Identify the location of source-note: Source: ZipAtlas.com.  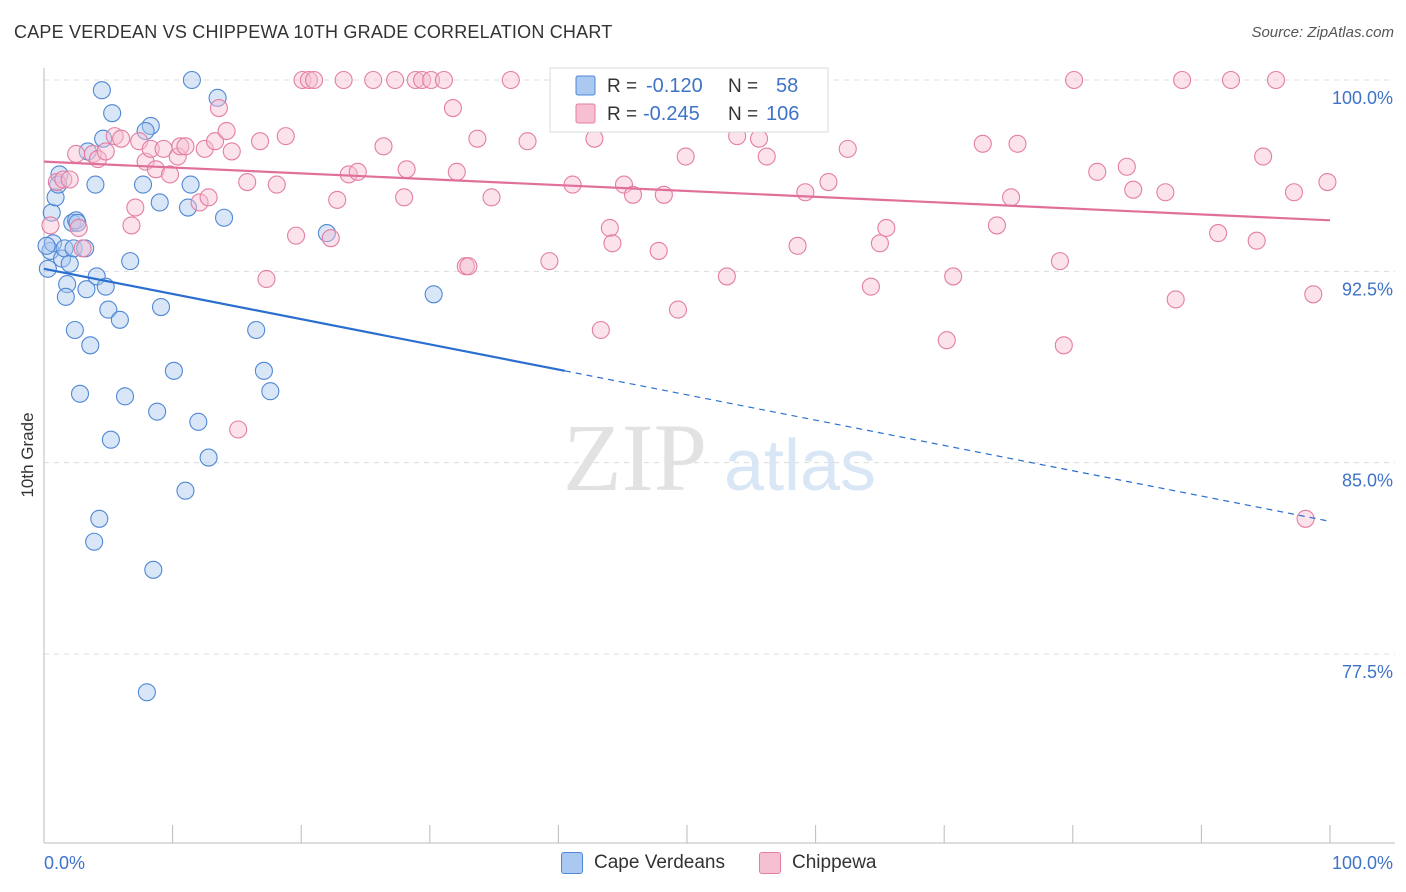
(1322, 32).